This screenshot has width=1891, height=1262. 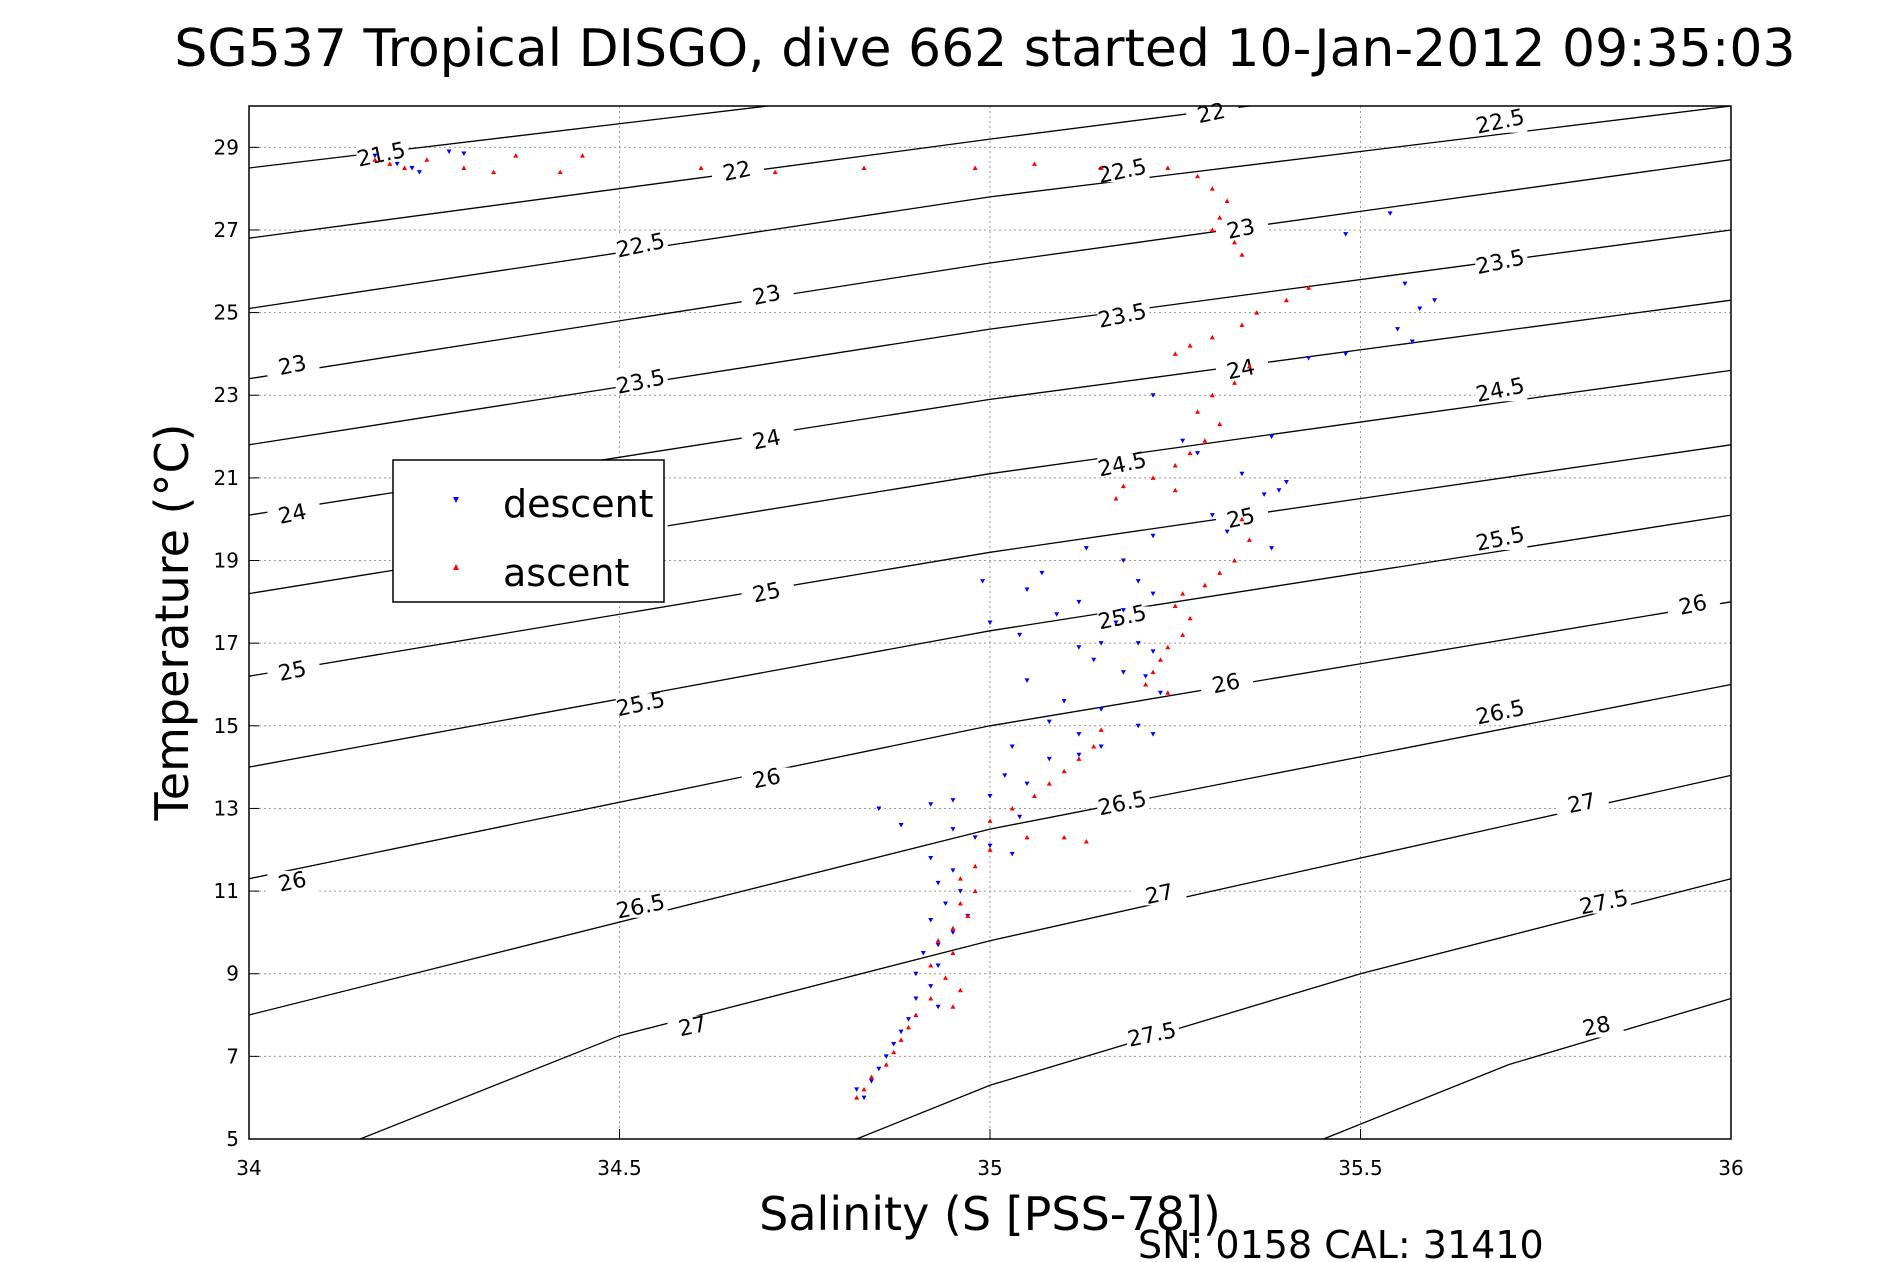 I want to click on x-tick-label: 34.5, so click(x=619, y=1168).